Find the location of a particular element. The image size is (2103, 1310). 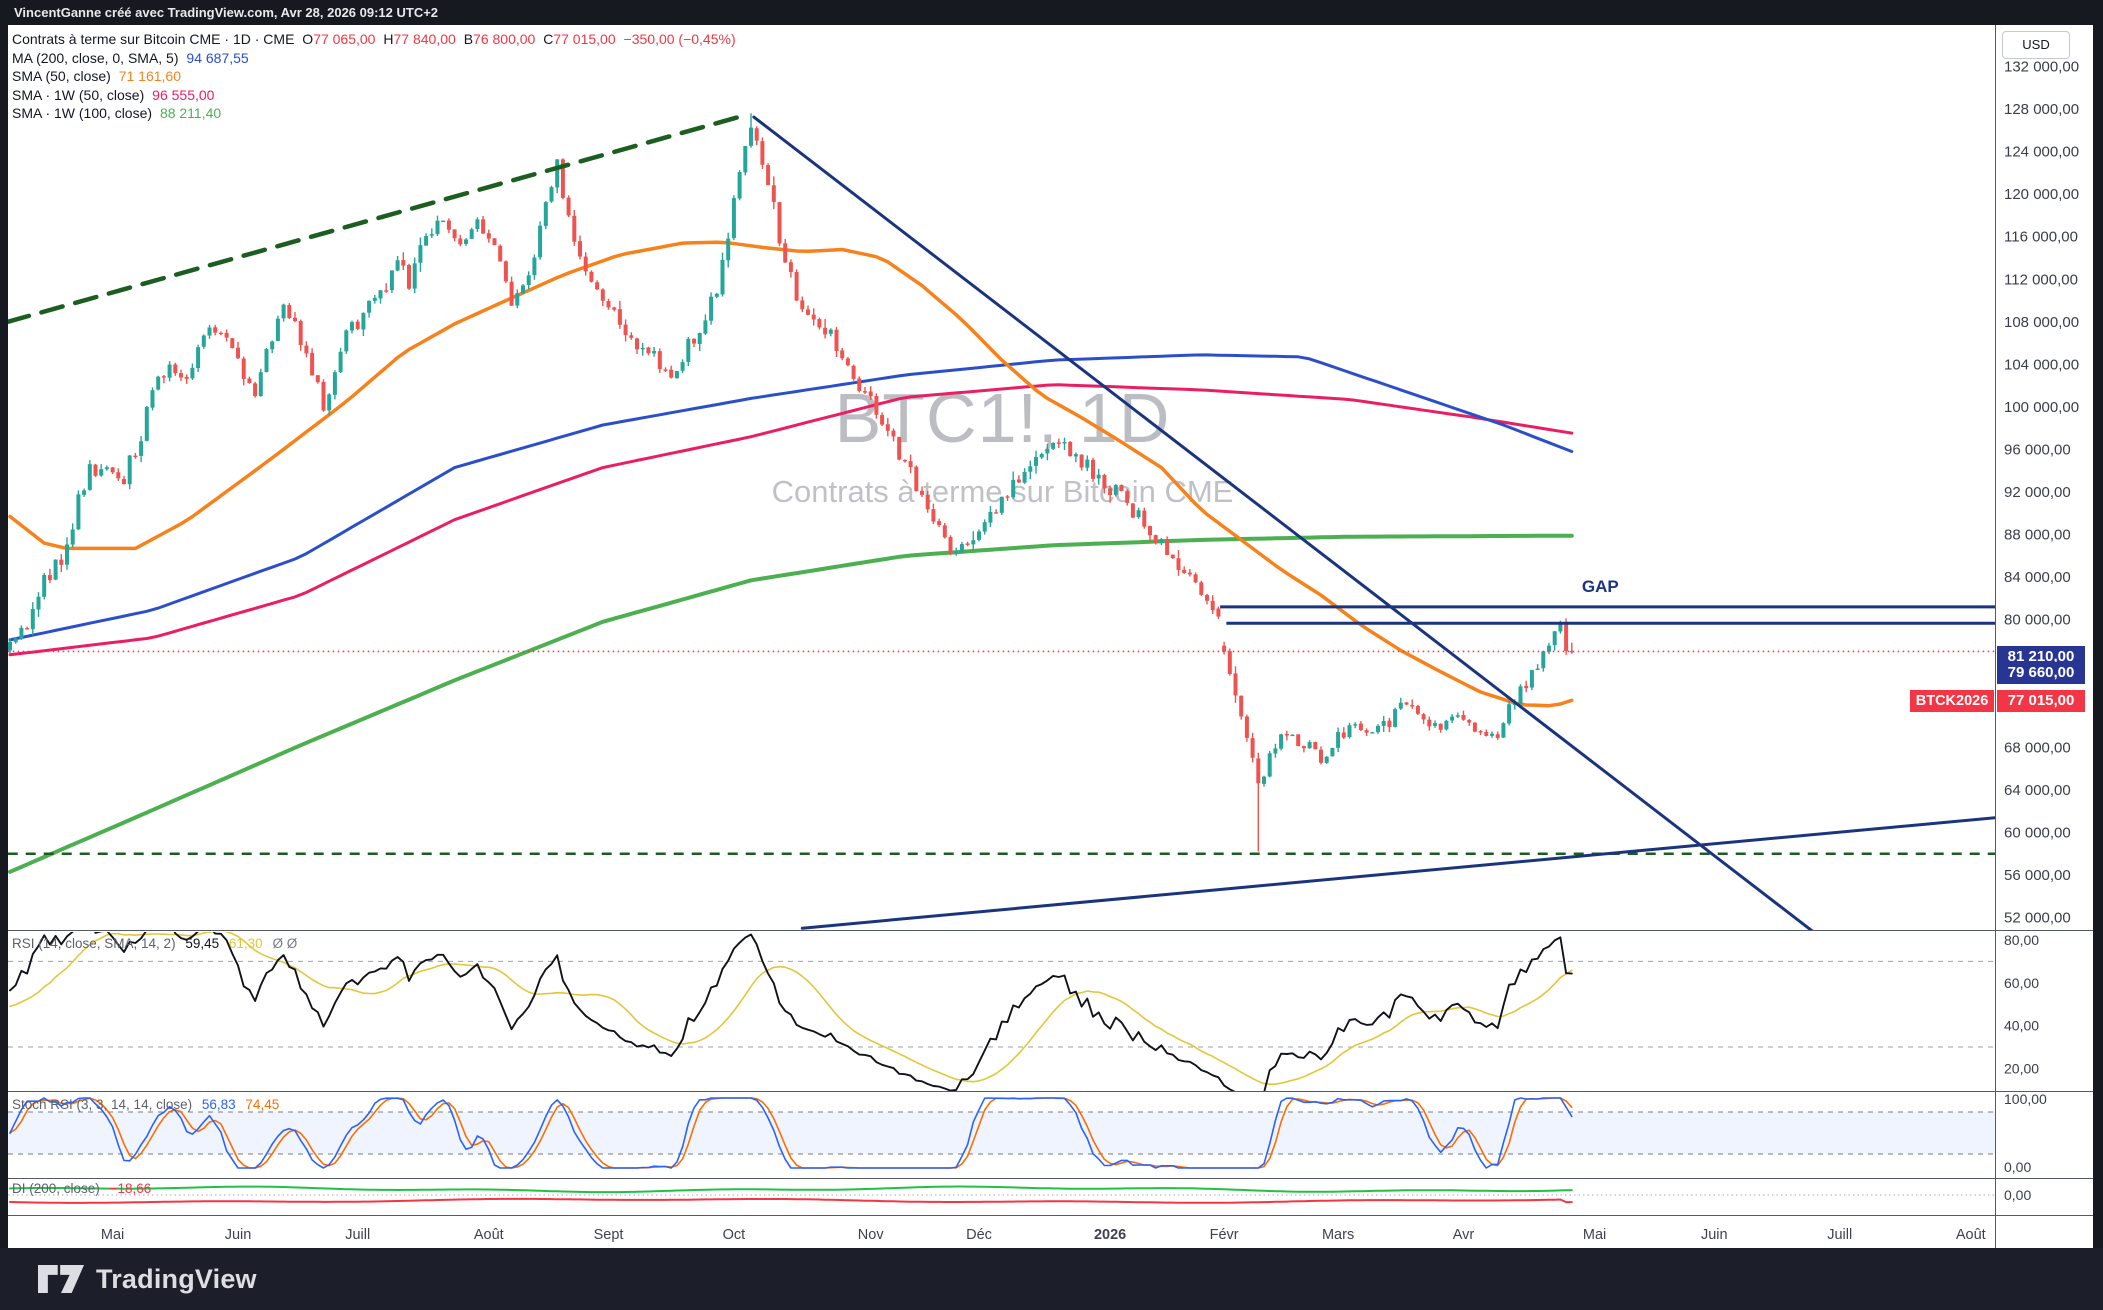

tradingview-logo-icon is located at coordinates (61, 1279).